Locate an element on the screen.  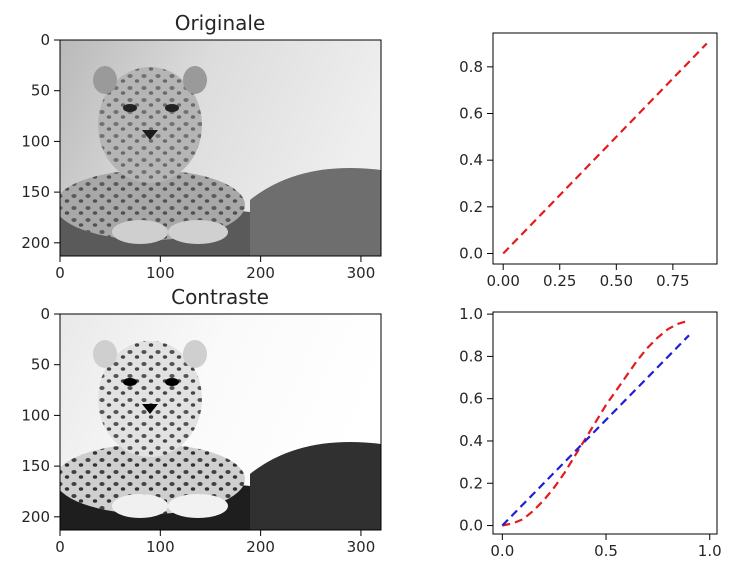
x-tick-label: 0.5 is located at coordinates (606, 551).